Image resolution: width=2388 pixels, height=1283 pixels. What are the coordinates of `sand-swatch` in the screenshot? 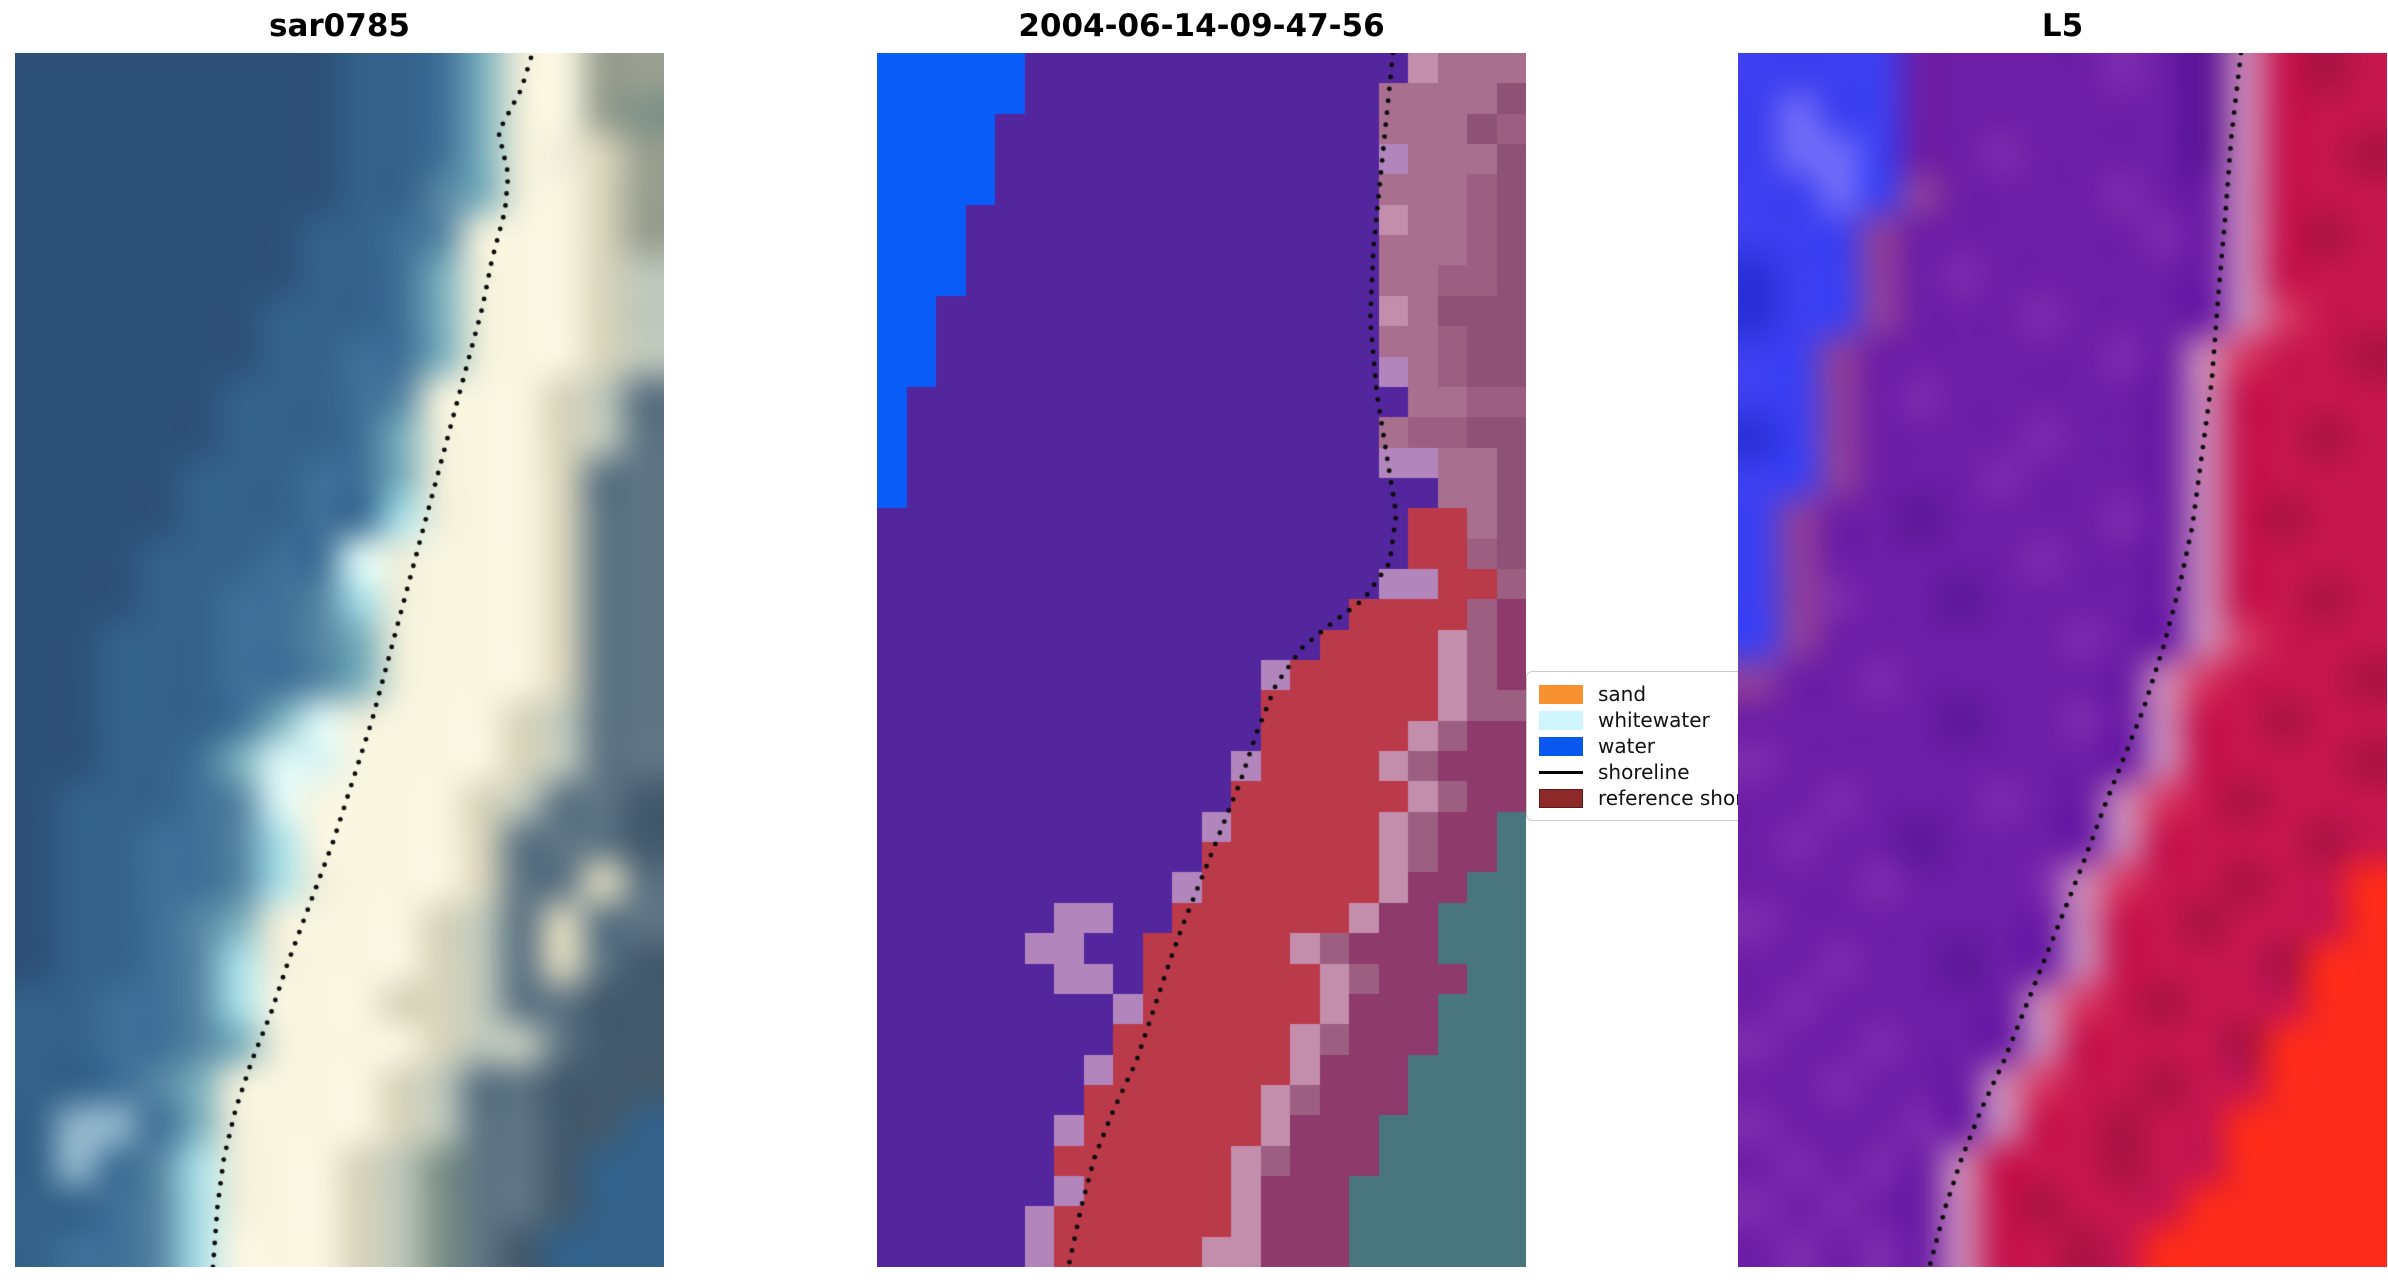 It's located at (1561, 694).